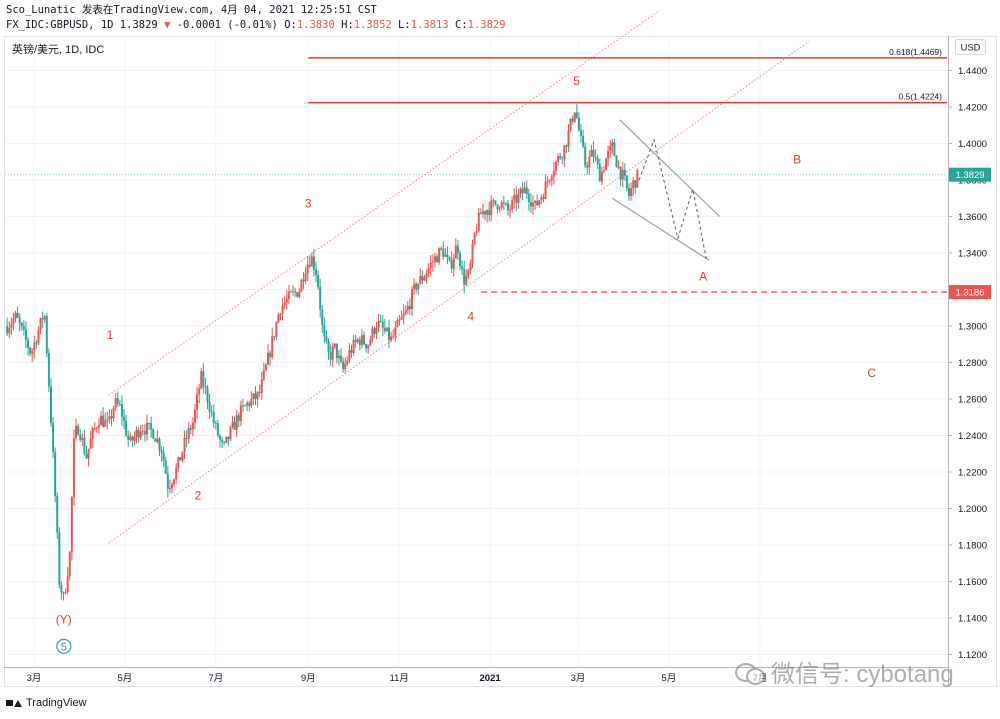  What do you see at coordinates (404, 25) in the screenshot?
I see `low-label: L:` at bounding box center [404, 25].